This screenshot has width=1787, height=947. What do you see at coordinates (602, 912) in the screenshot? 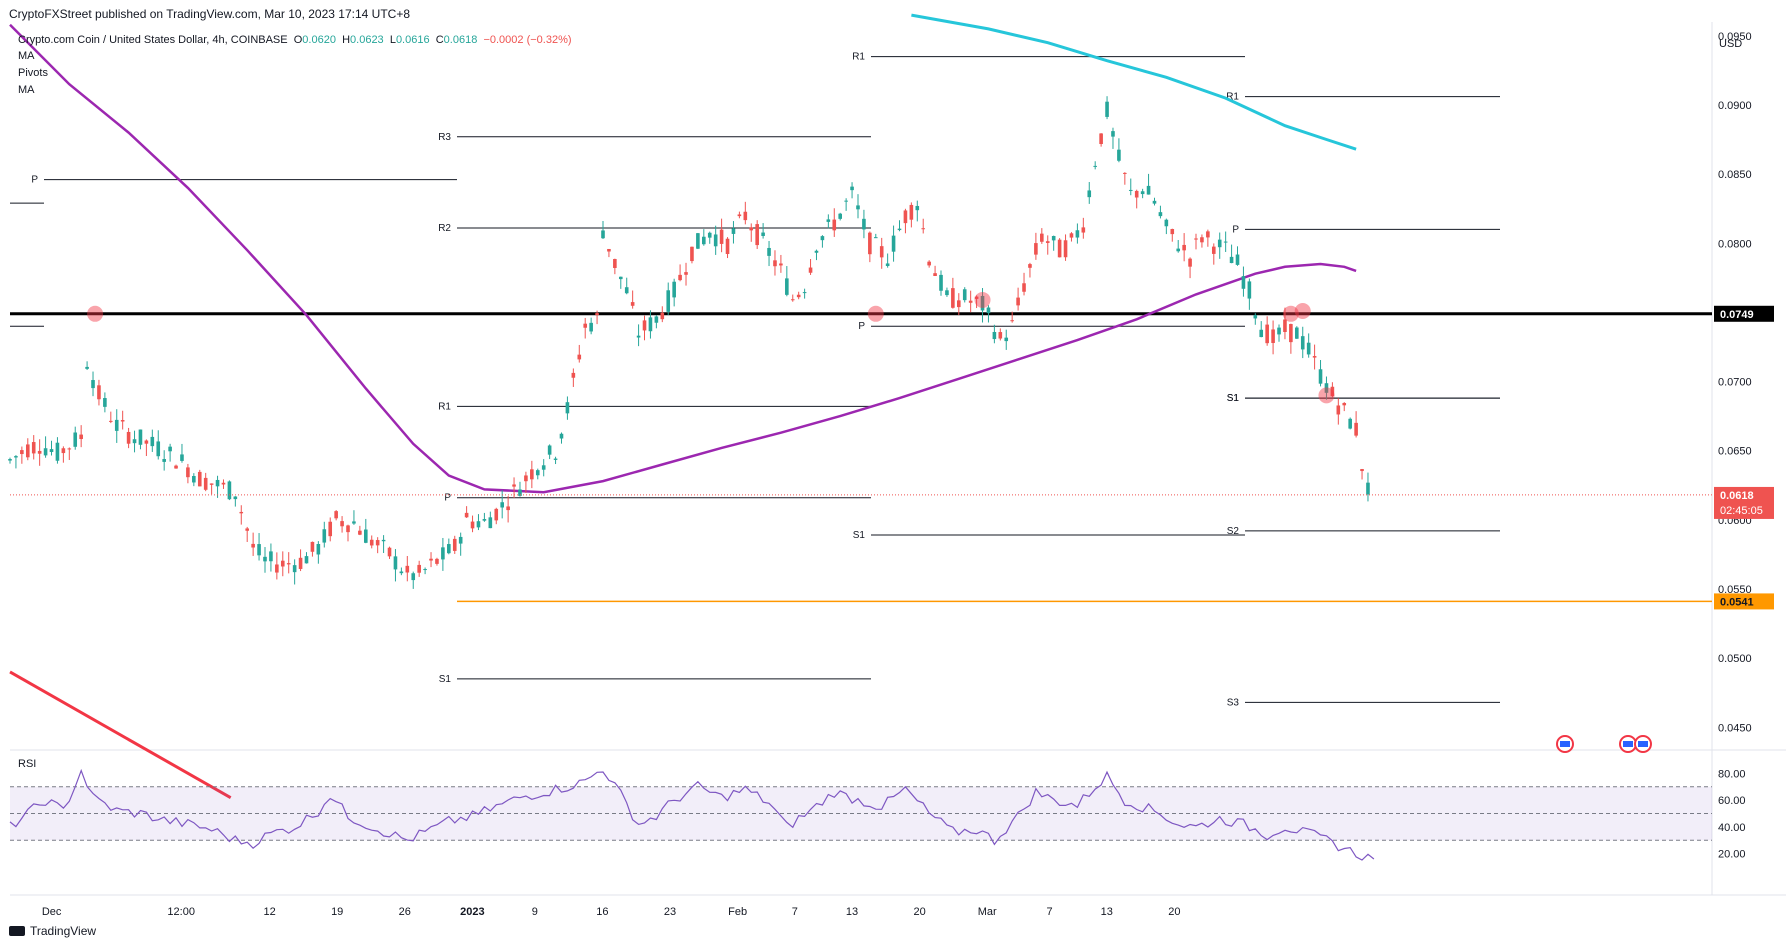
I see `x-tick-label: 16` at bounding box center [602, 912].